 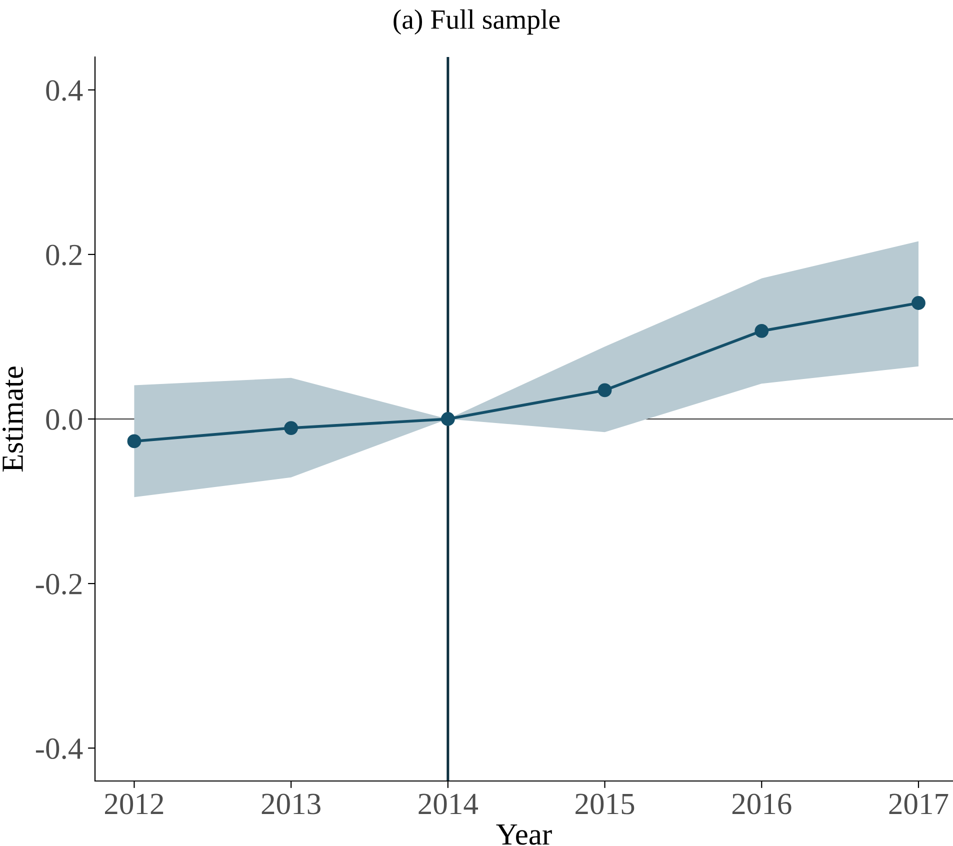 What do you see at coordinates (59, 584) in the screenshot?
I see `y-tick-label: -0.2` at bounding box center [59, 584].